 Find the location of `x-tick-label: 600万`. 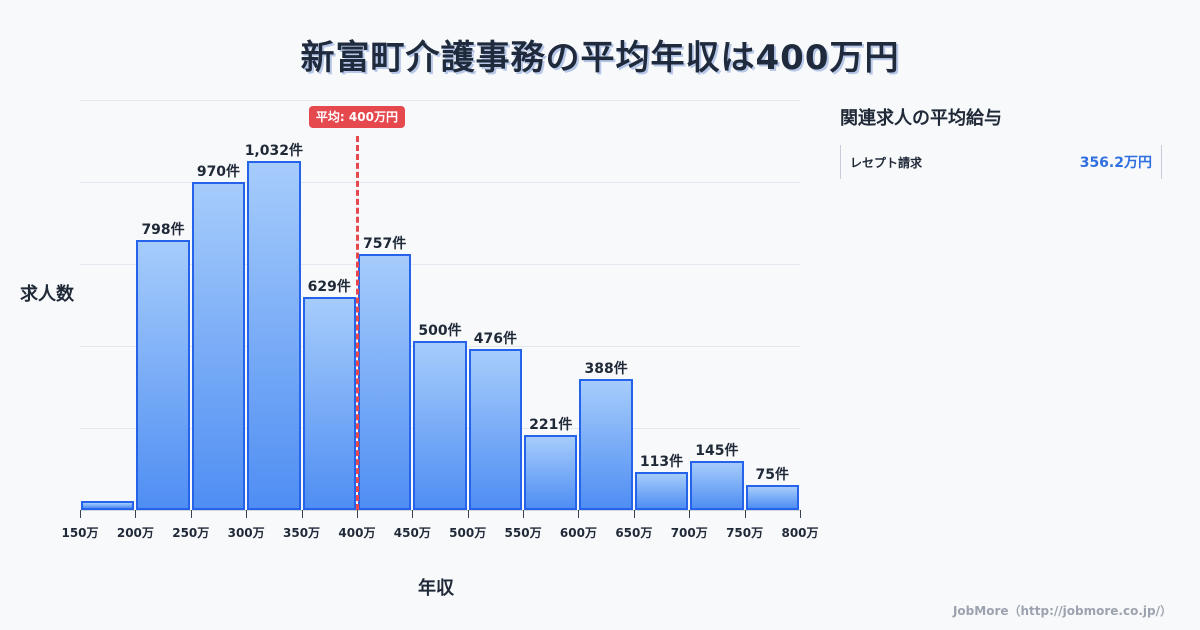

x-tick-label: 600万 is located at coordinates (578, 533).